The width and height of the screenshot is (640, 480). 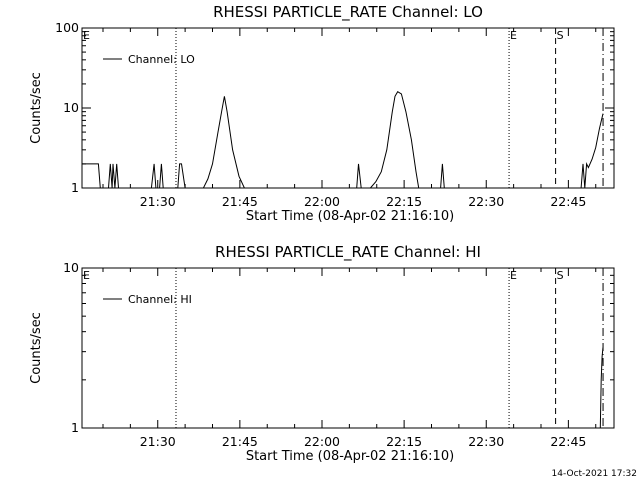 I want to click on chart-title: RHESSI PARTICLE_RATE Channel: LO, so click(x=348, y=12).